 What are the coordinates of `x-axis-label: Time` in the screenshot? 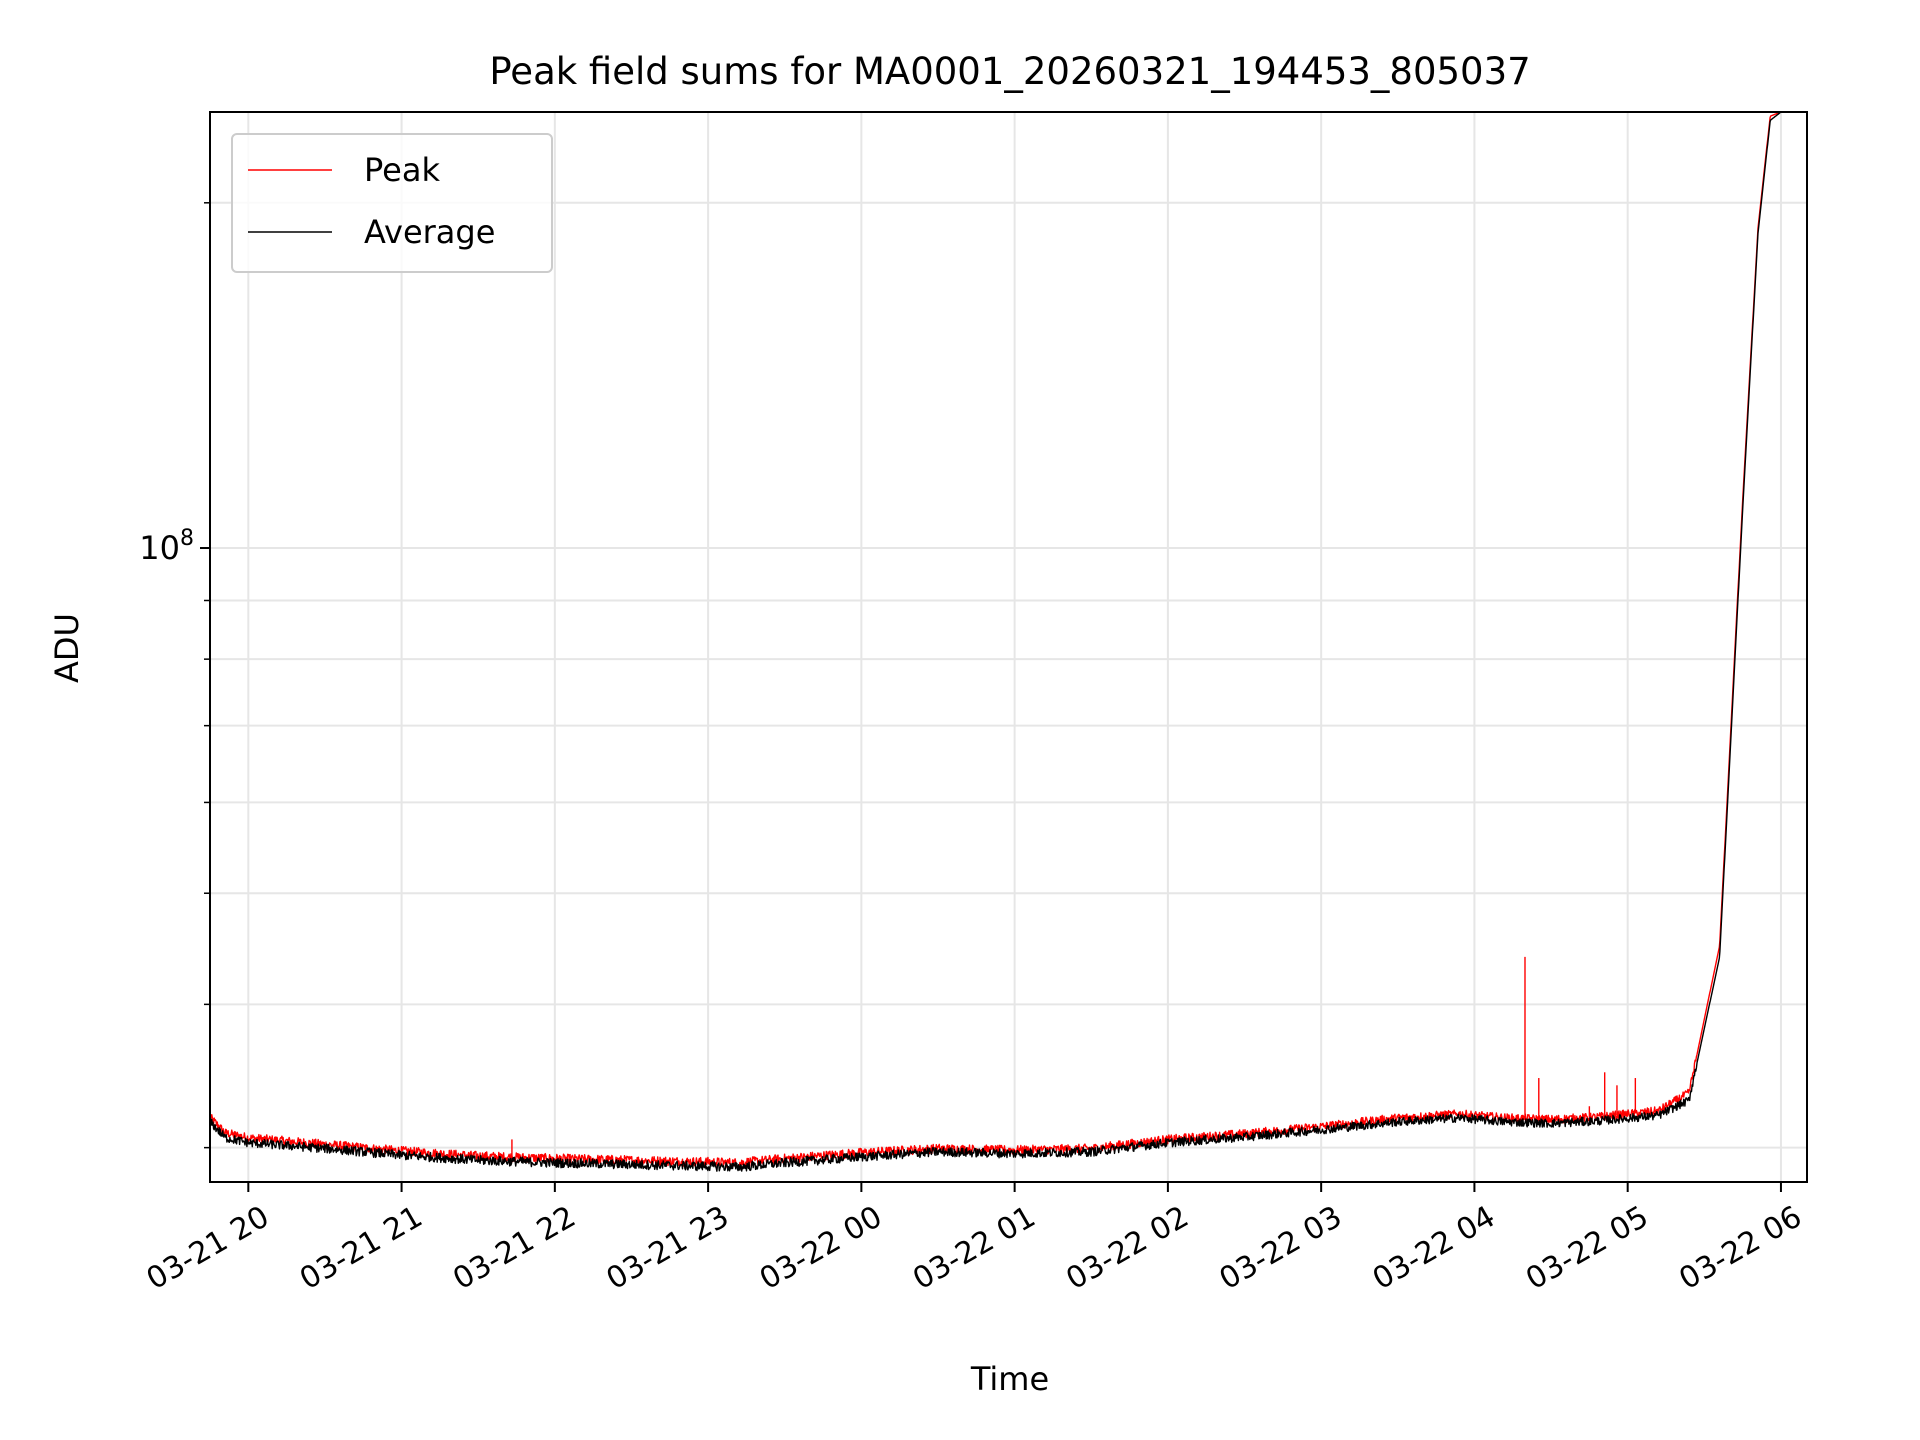 It's located at (1009, 1379).